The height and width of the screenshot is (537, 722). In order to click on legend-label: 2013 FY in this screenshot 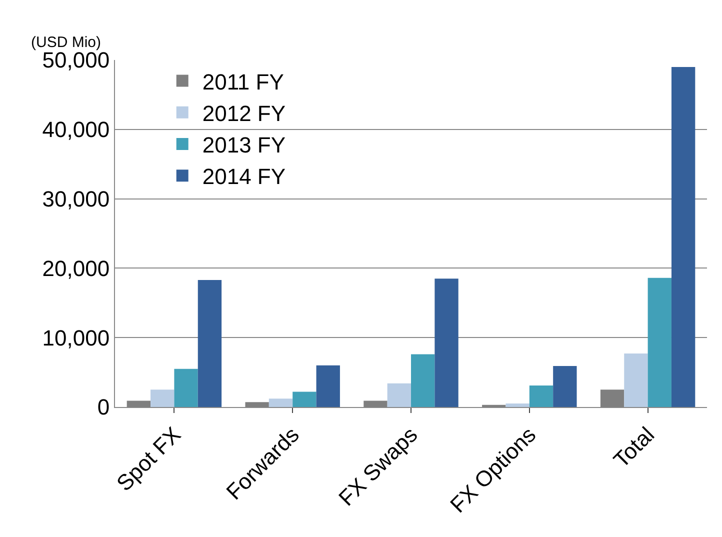, I will do `click(244, 145)`.